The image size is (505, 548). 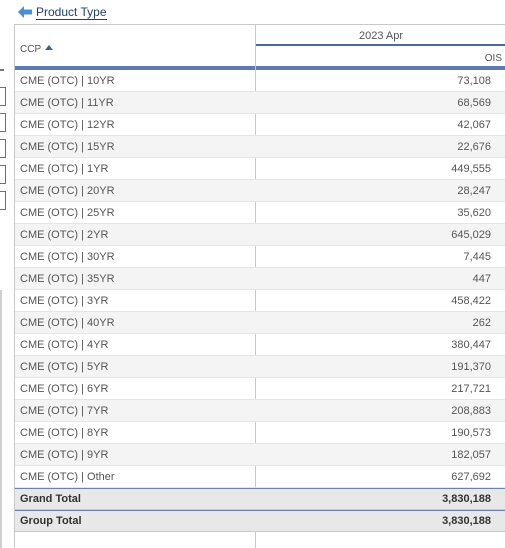 I want to click on group-total-row: Group Total 3,830,188, so click(x=260, y=521).